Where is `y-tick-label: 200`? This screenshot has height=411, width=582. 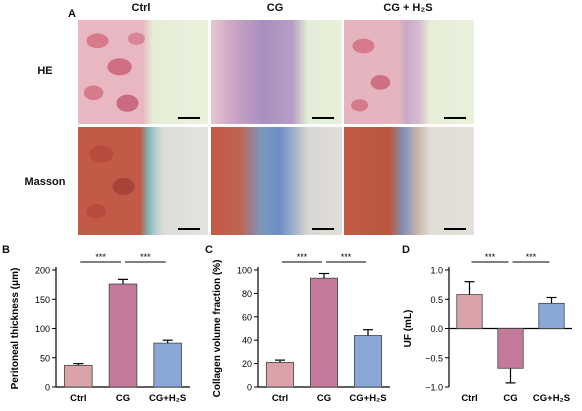 y-tick-label: 200 is located at coordinates (42, 271).